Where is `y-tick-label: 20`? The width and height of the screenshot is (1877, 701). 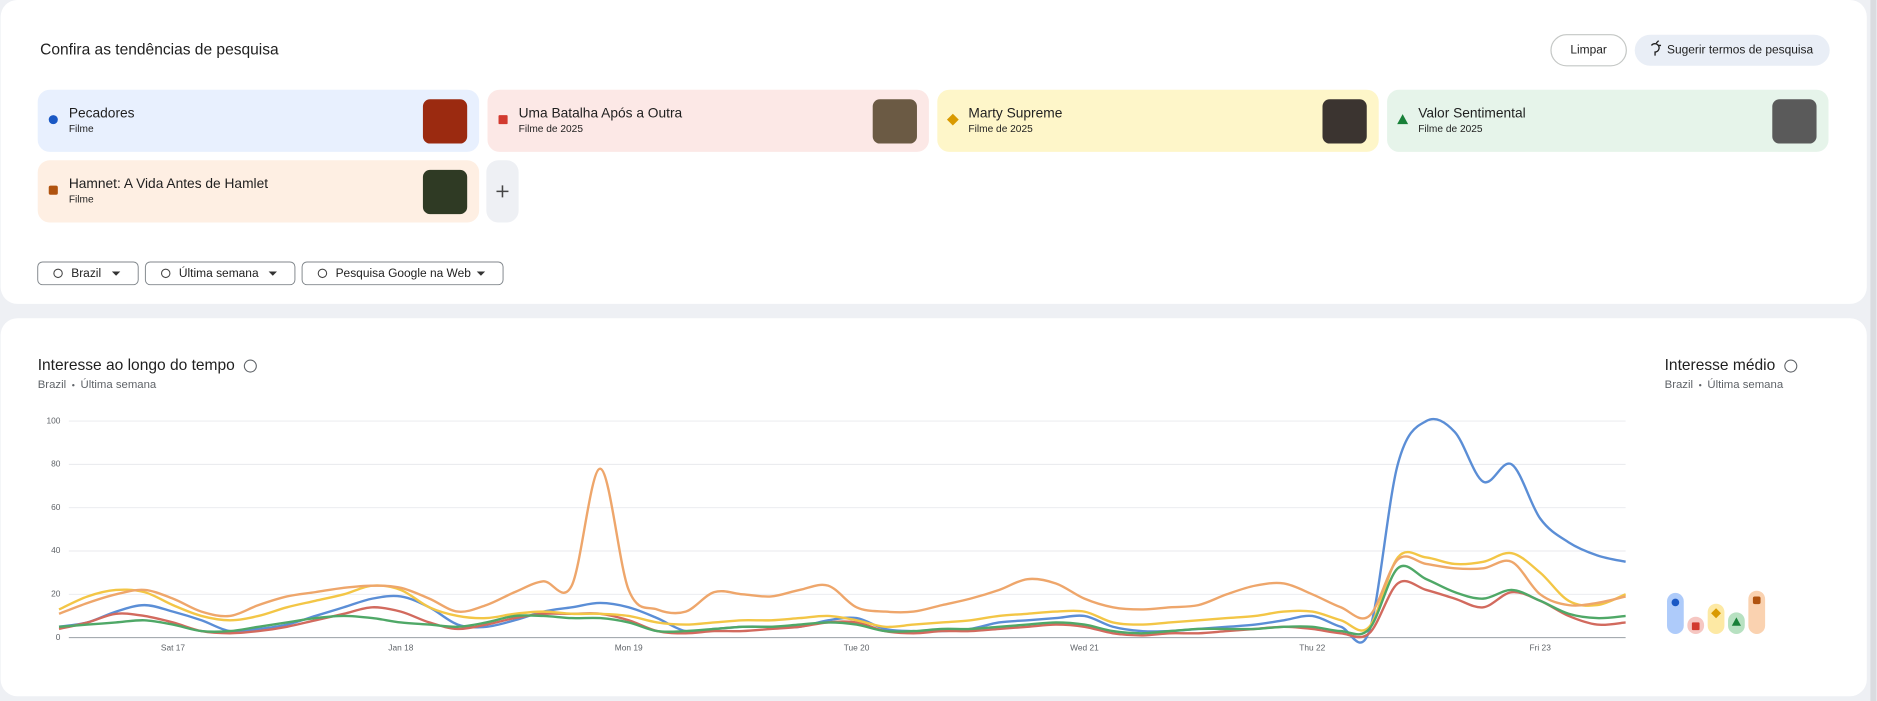
y-tick-label: 20 is located at coordinates (56, 594).